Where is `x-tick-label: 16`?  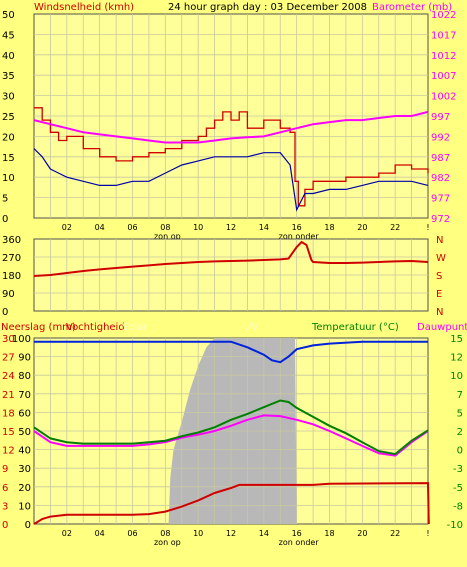
x-tick-label: 16 is located at coordinates (297, 227).